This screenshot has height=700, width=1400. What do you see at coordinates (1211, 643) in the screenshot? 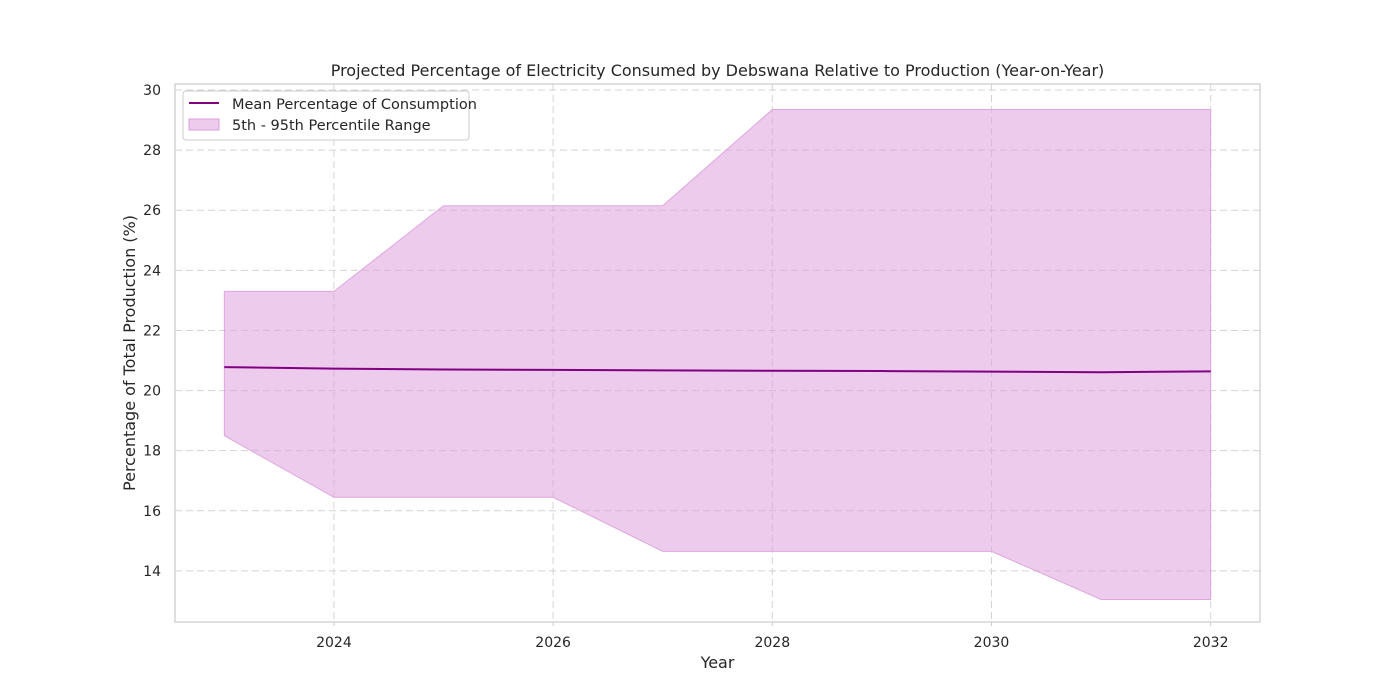
I see `x-tick-label: 2032` at bounding box center [1211, 643].